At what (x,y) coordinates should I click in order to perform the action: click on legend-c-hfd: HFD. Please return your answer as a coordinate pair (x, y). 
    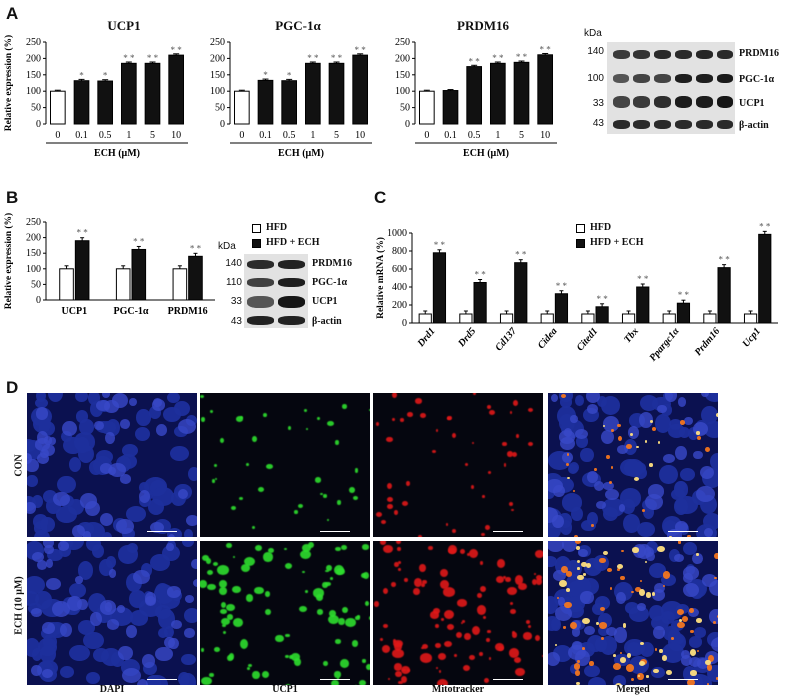
    Looking at the image, I should click on (601, 227).